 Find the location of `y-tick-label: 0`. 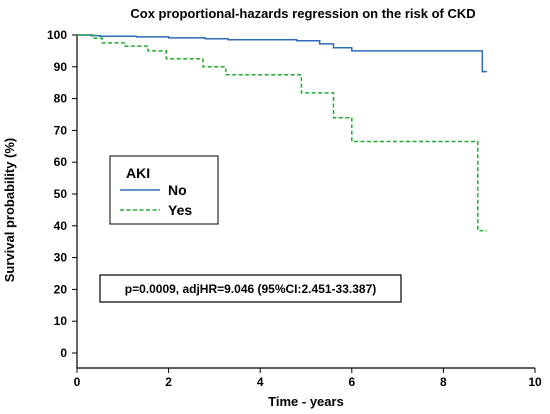

y-tick-label: 0 is located at coordinates (63, 353).